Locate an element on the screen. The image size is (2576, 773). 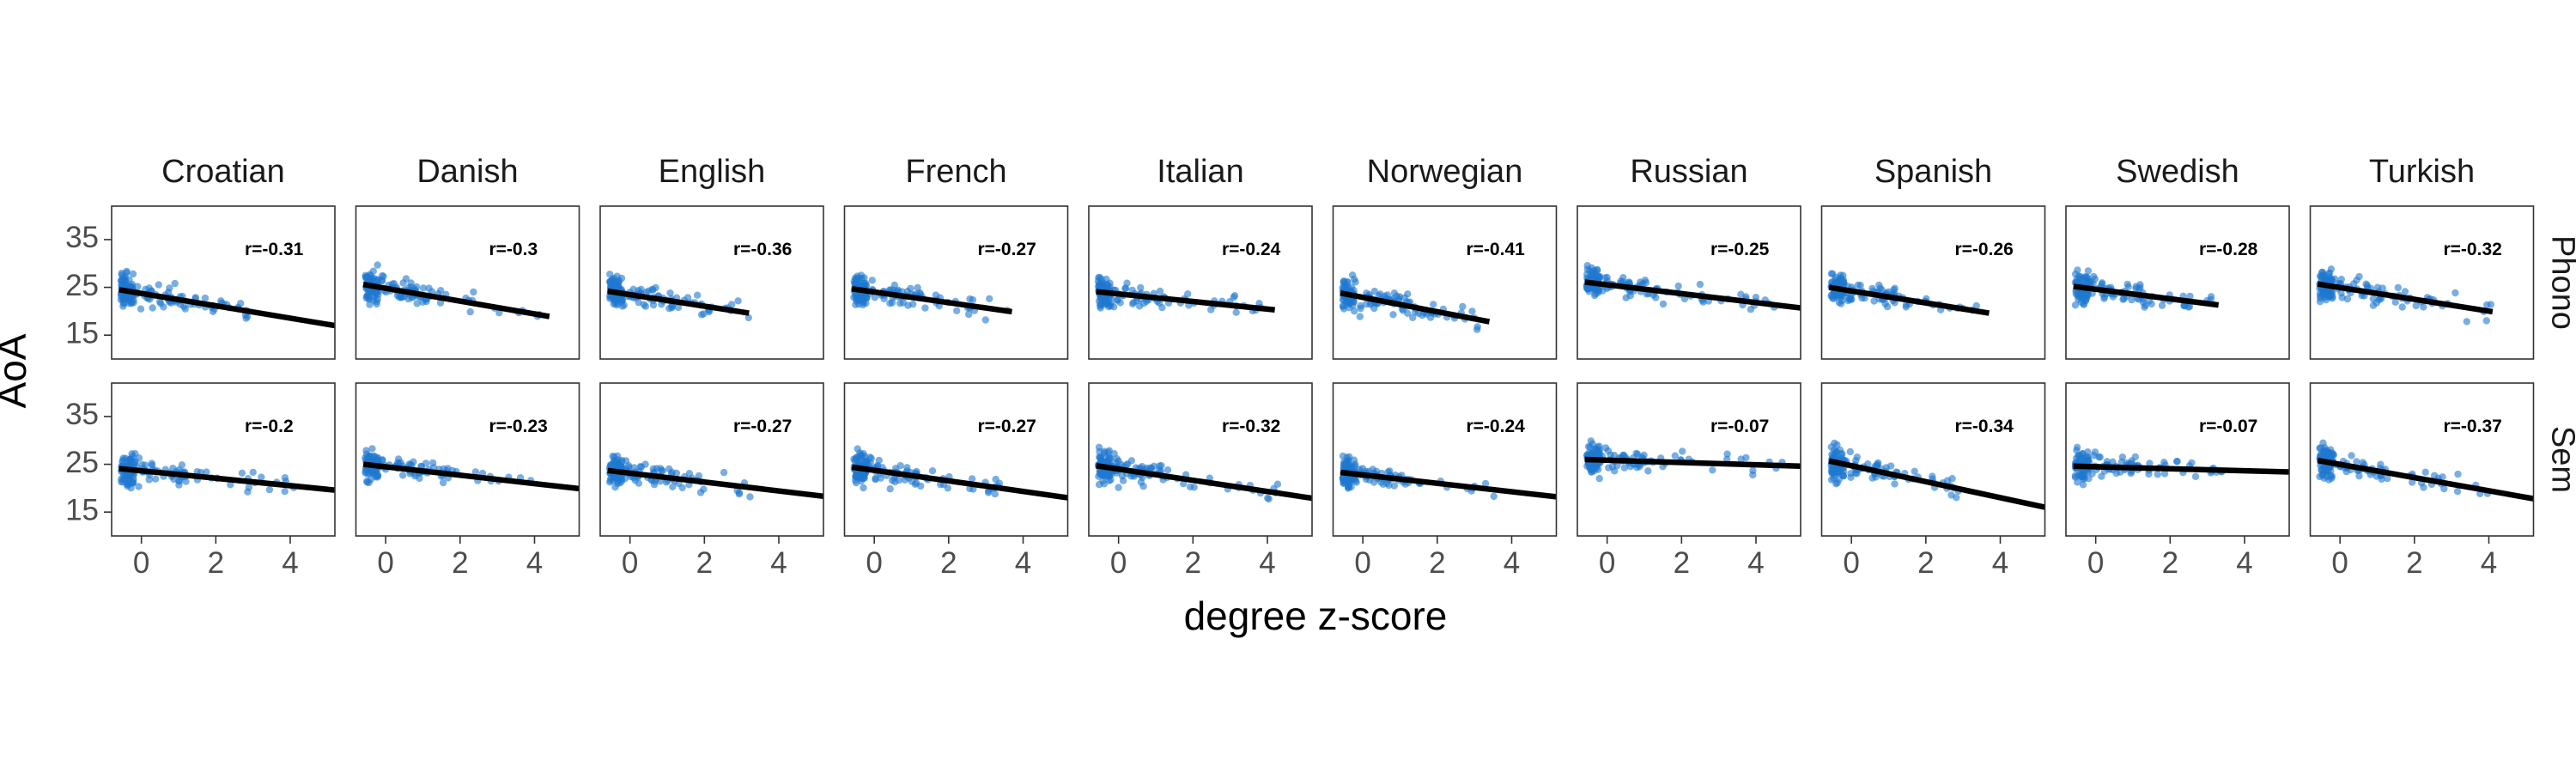
panel-english-phono: r=-0.36 is located at coordinates (711, 282).